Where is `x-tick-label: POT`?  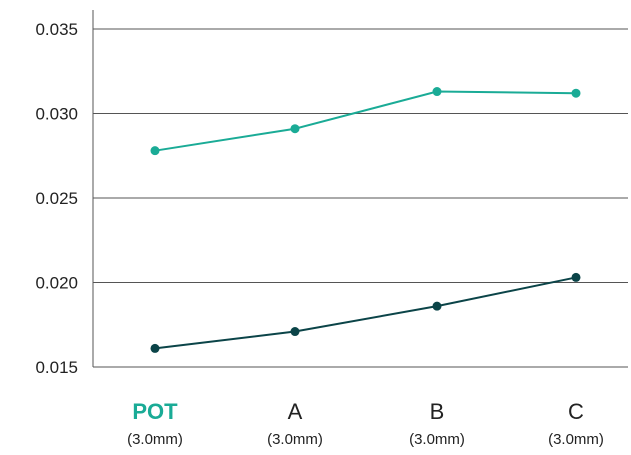
x-tick-label: POT is located at coordinates (155, 411).